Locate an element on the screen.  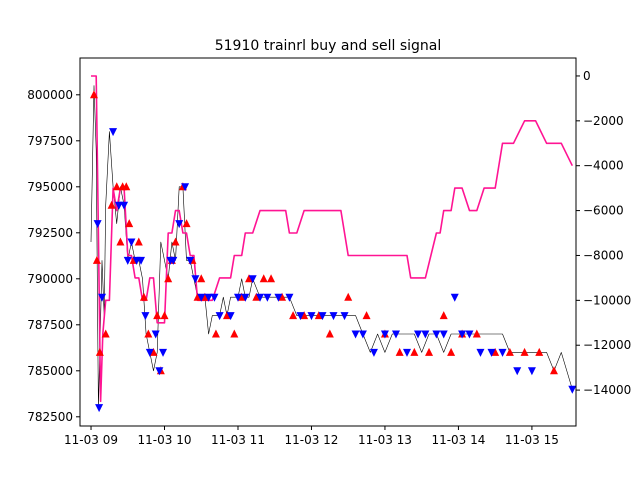
x-tick-label: 11-03 15 is located at coordinates (532, 440).